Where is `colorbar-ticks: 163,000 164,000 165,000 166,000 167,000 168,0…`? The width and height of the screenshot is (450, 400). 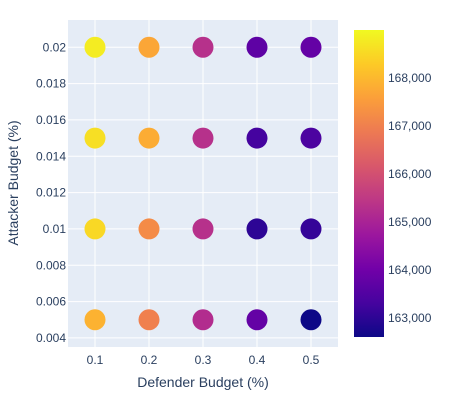
colorbar-ticks: 163,000 164,000 165,000 166,000 167,000 168,0… is located at coordinates (410, 198).